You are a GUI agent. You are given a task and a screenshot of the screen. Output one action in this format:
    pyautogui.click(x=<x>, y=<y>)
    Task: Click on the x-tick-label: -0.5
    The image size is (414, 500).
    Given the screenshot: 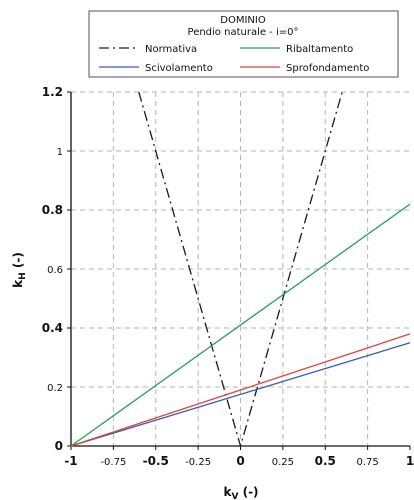 What is the action you would take?
    pyautogui.click(x=156, y=461)
    